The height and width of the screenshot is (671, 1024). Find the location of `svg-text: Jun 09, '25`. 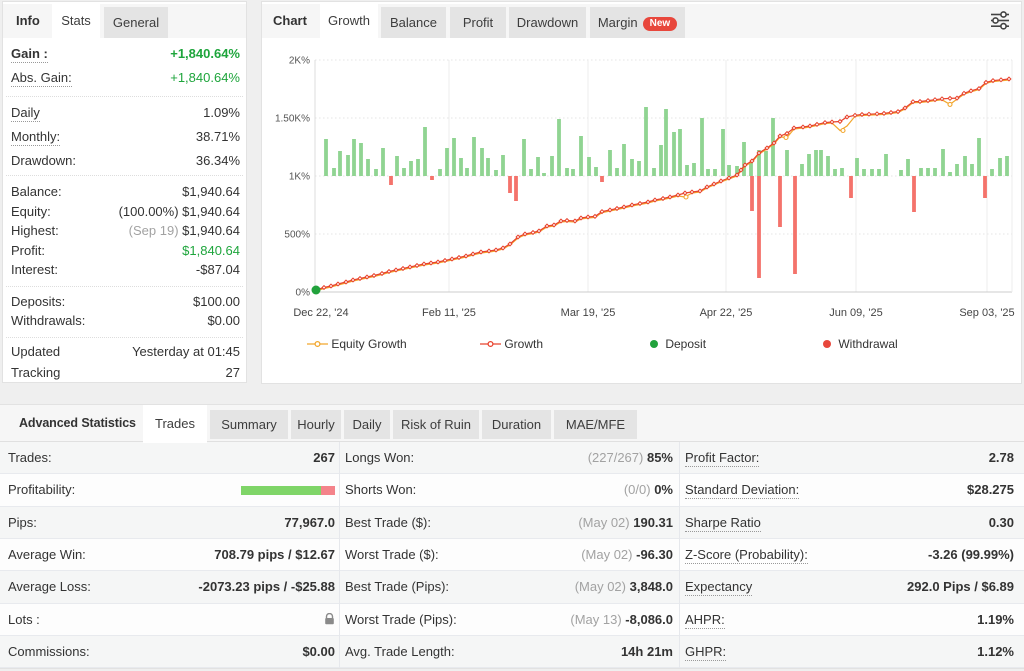

svg-text: Jun 09, '25 is located at coordinates (855, 313).